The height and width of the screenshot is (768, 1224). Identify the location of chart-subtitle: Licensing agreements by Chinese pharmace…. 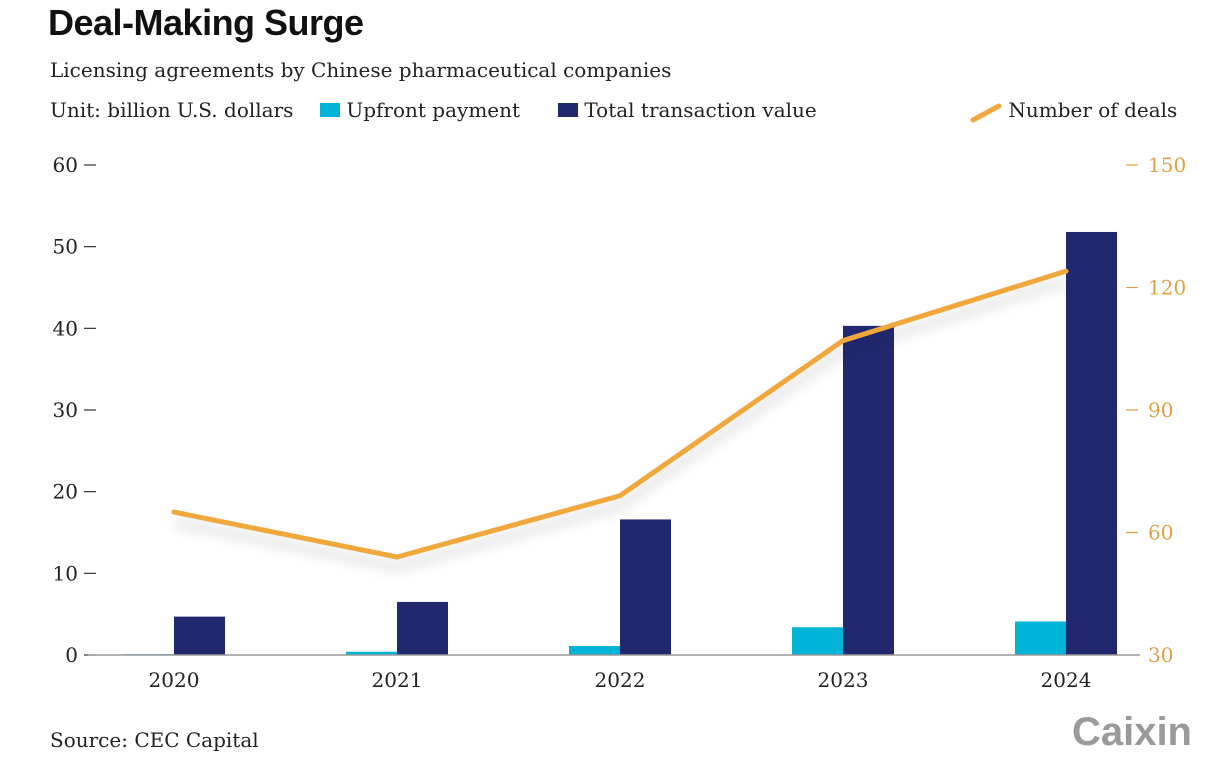
(361, 70).